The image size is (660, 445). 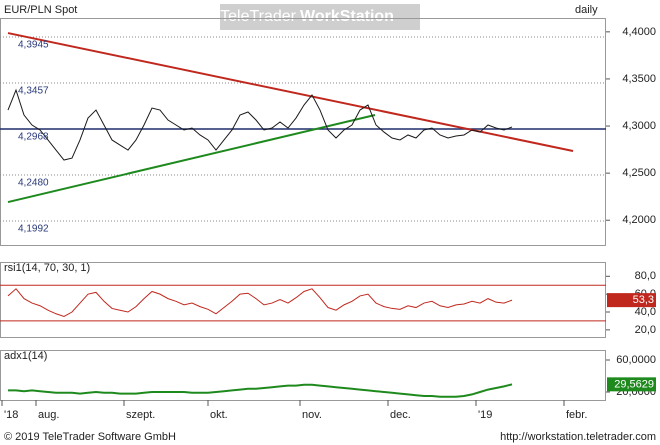 What do you see at coordinates (643, 300) in the screenshot?
I see `last-value-label: 53,3` at bounding box center [643, 300].